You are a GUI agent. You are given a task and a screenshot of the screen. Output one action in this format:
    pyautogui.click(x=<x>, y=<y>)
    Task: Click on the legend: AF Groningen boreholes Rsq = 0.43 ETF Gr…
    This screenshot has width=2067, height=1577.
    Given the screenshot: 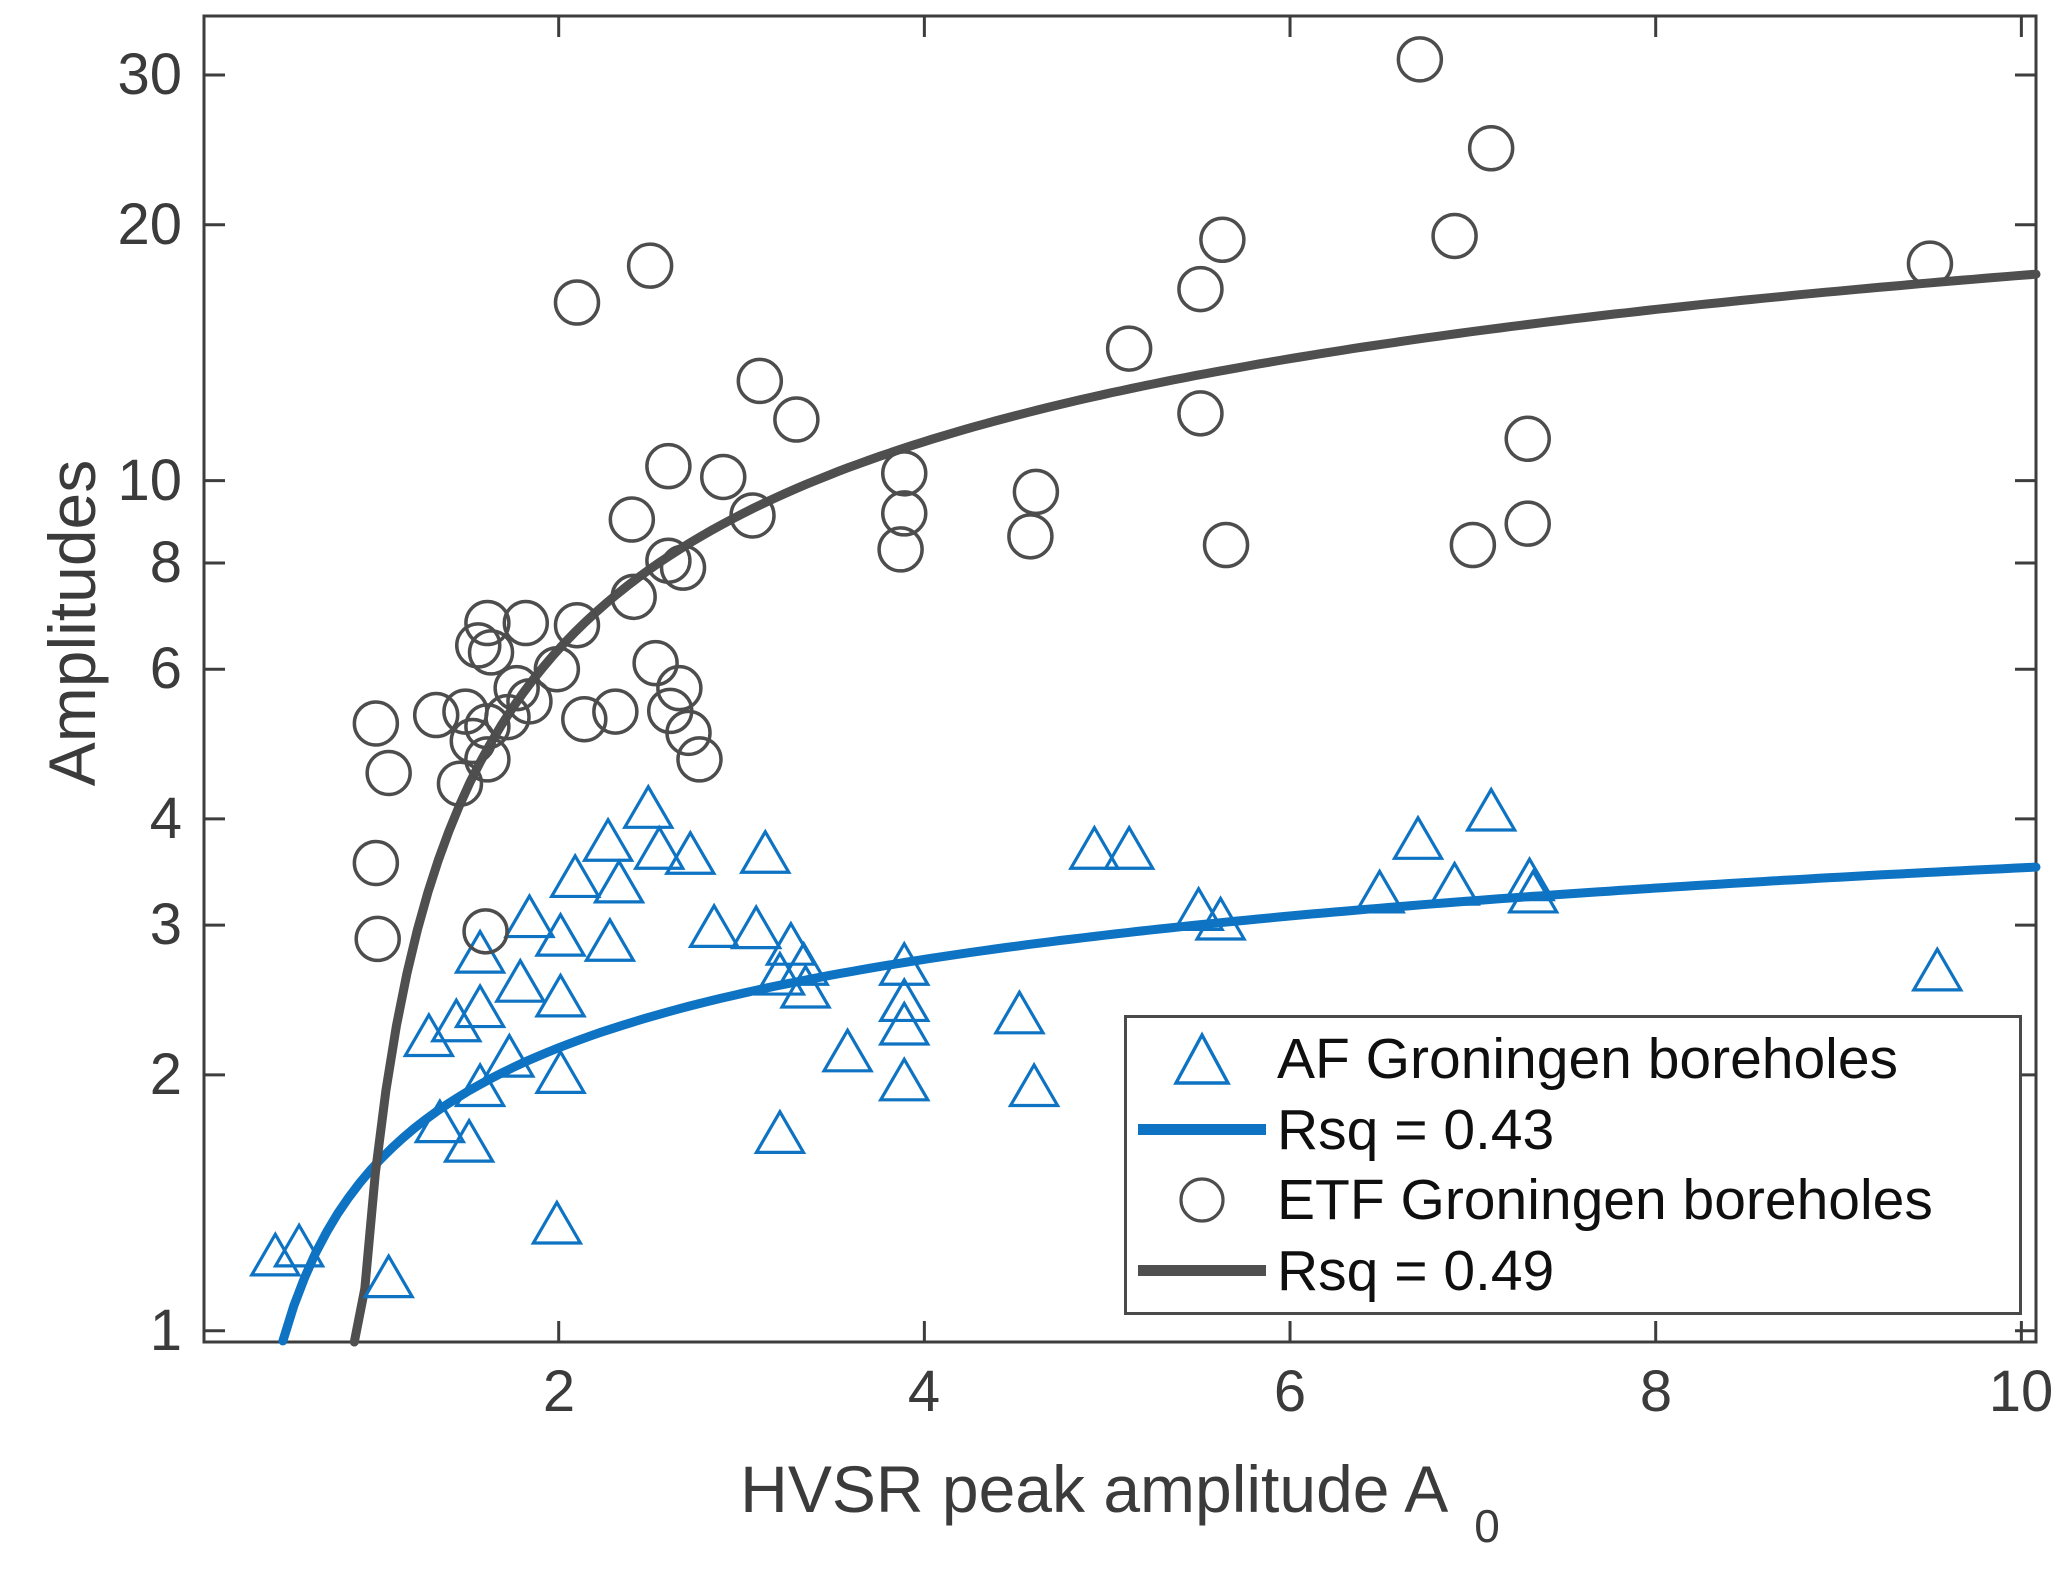 What is the action you would take?
    pyautogui.click(x=1573, y=1165)
    